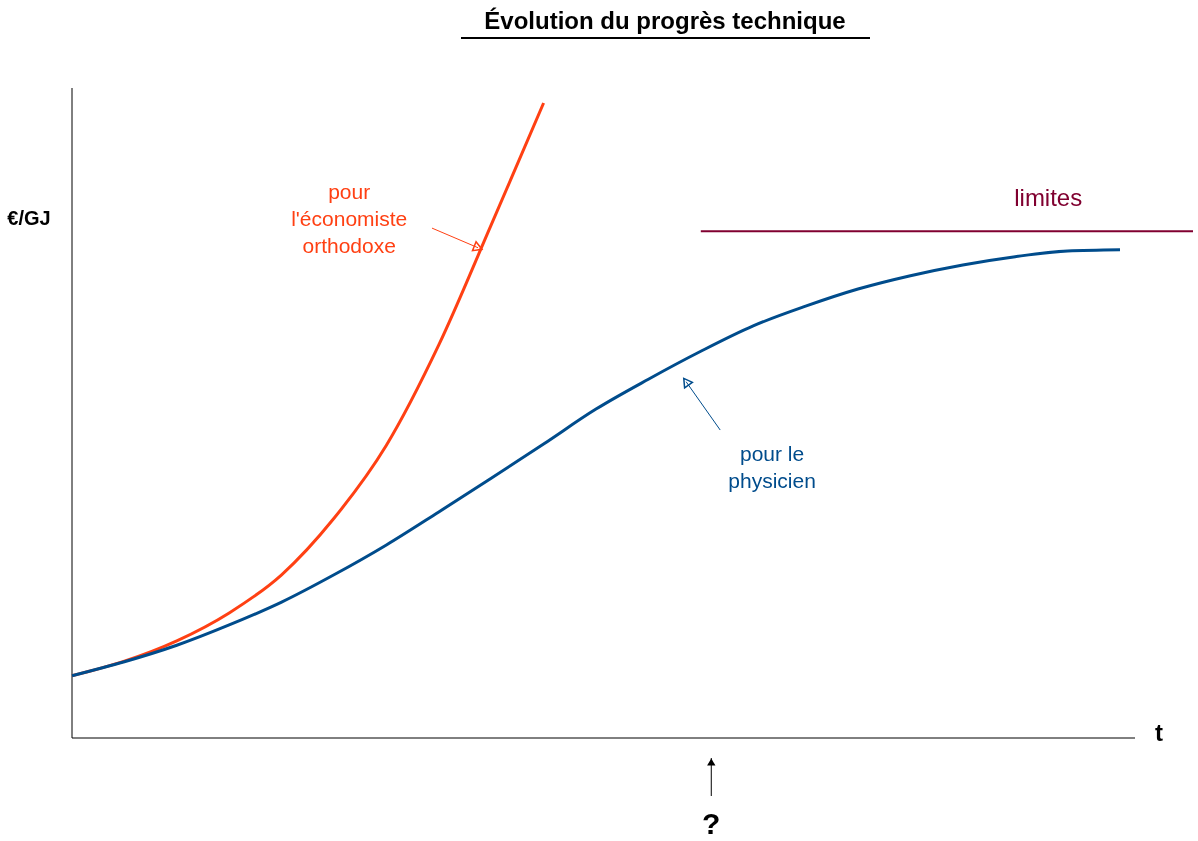 The width and height of the screenshot is (1198, 841). Describe the element at coordinates (349, 219) in the screenshot. I see `text: pour l'économiste orthodoxe` at that location.